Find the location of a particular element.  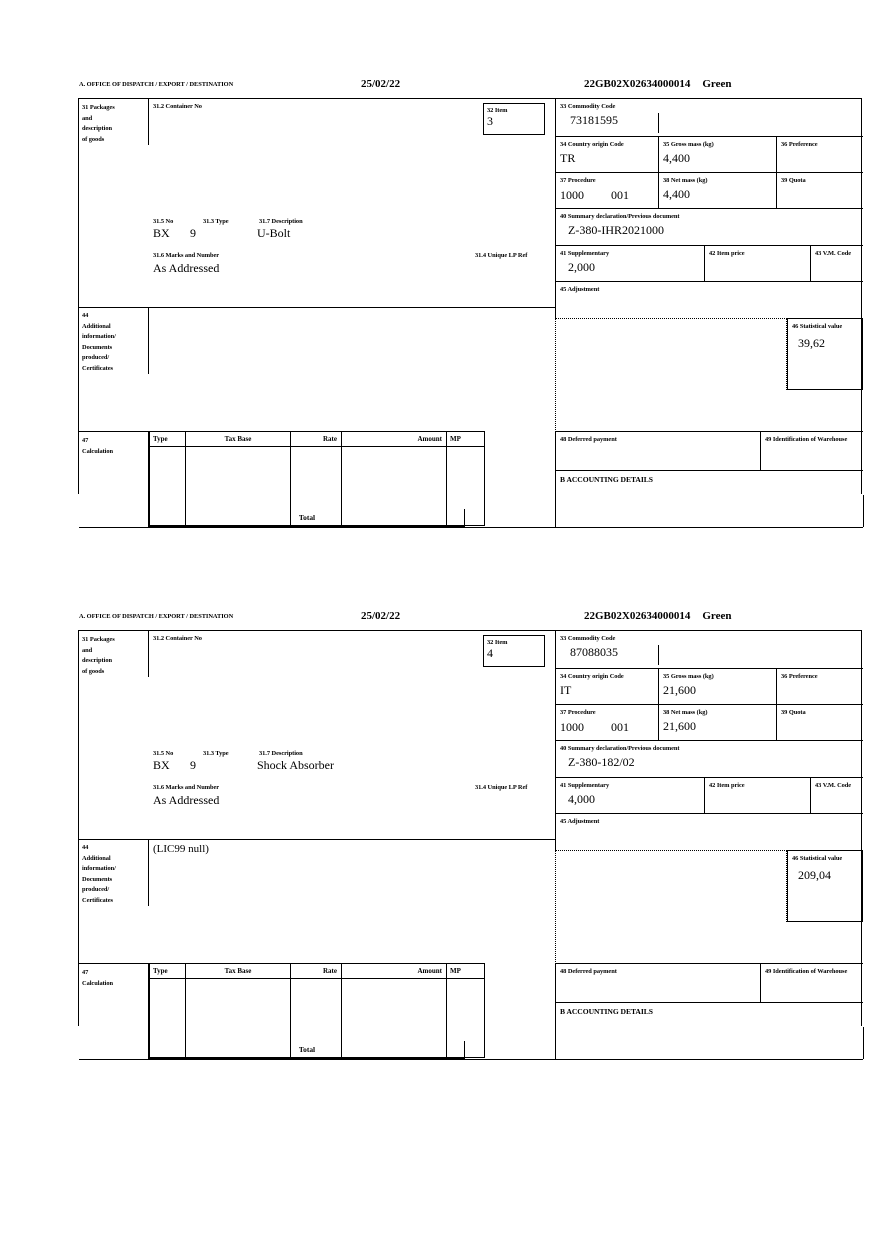

box-41-supplementary: 41 Supplementary 2,000 is located at coordinates (630, 264).